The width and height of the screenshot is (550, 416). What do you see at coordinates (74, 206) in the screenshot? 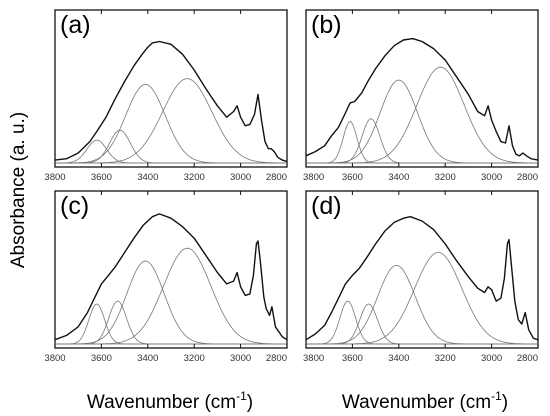
I see `panel-label: (c)` at bounding box center [74, 206].